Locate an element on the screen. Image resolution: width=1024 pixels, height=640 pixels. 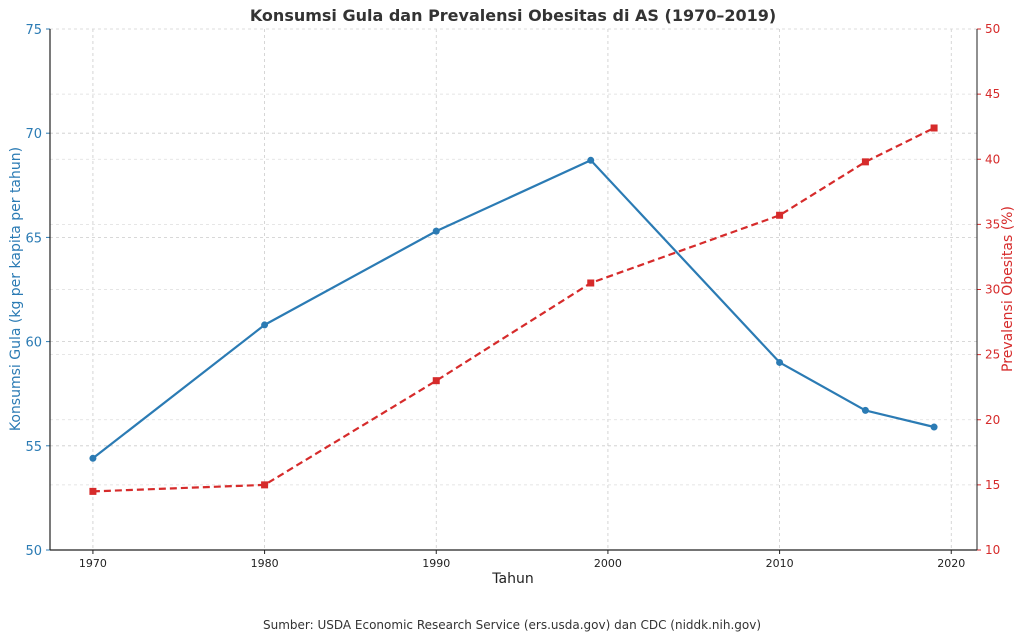
right-y-tick-label: 15 is located at coordinates (992, 485).